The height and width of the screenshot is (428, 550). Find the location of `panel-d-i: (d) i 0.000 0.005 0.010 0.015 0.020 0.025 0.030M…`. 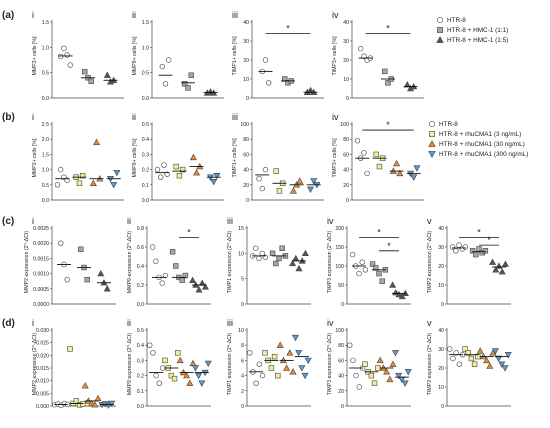

panel-d-i: (d) i 0.000 0.005 0.010 0.015 0.020 0.025 0.030M… is located at coordinates (59, 364).